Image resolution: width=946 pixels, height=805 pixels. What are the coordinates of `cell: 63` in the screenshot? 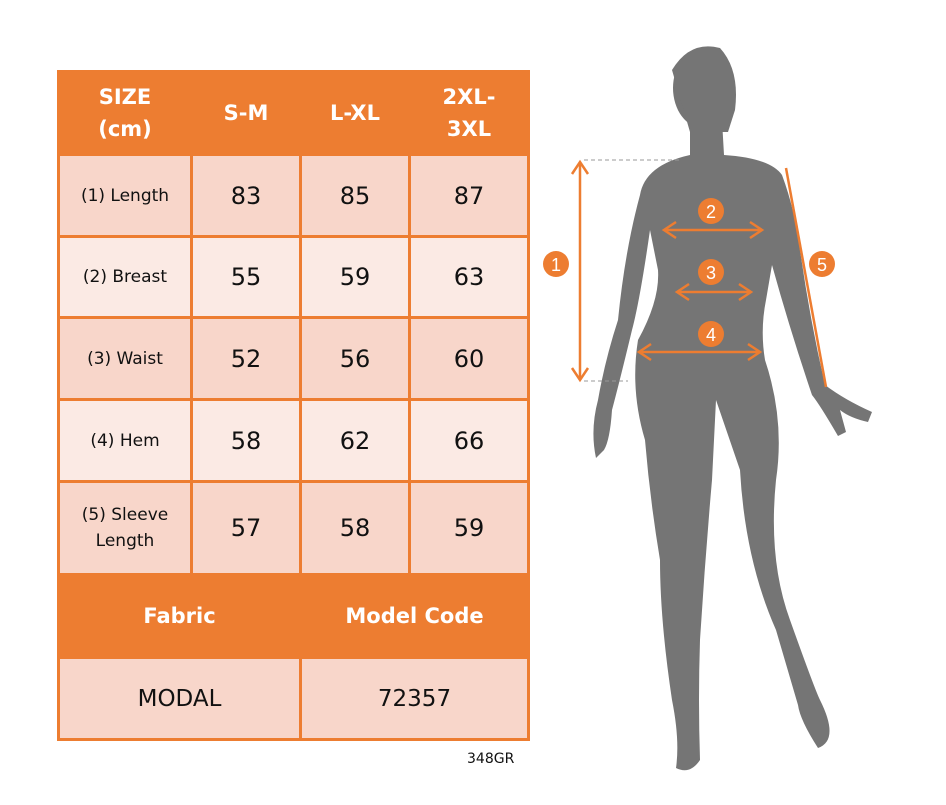 It's located at (469, 277).